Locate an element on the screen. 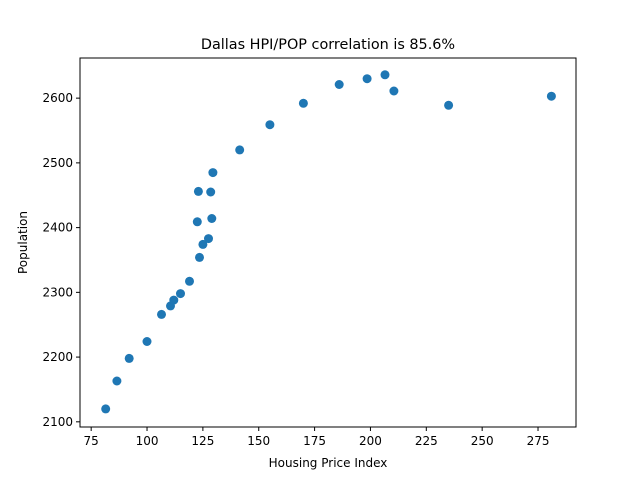 The height and width of the screenshot is (480, 640). x-axis-label: Housing Price Index is located at coordinates (328, 463).